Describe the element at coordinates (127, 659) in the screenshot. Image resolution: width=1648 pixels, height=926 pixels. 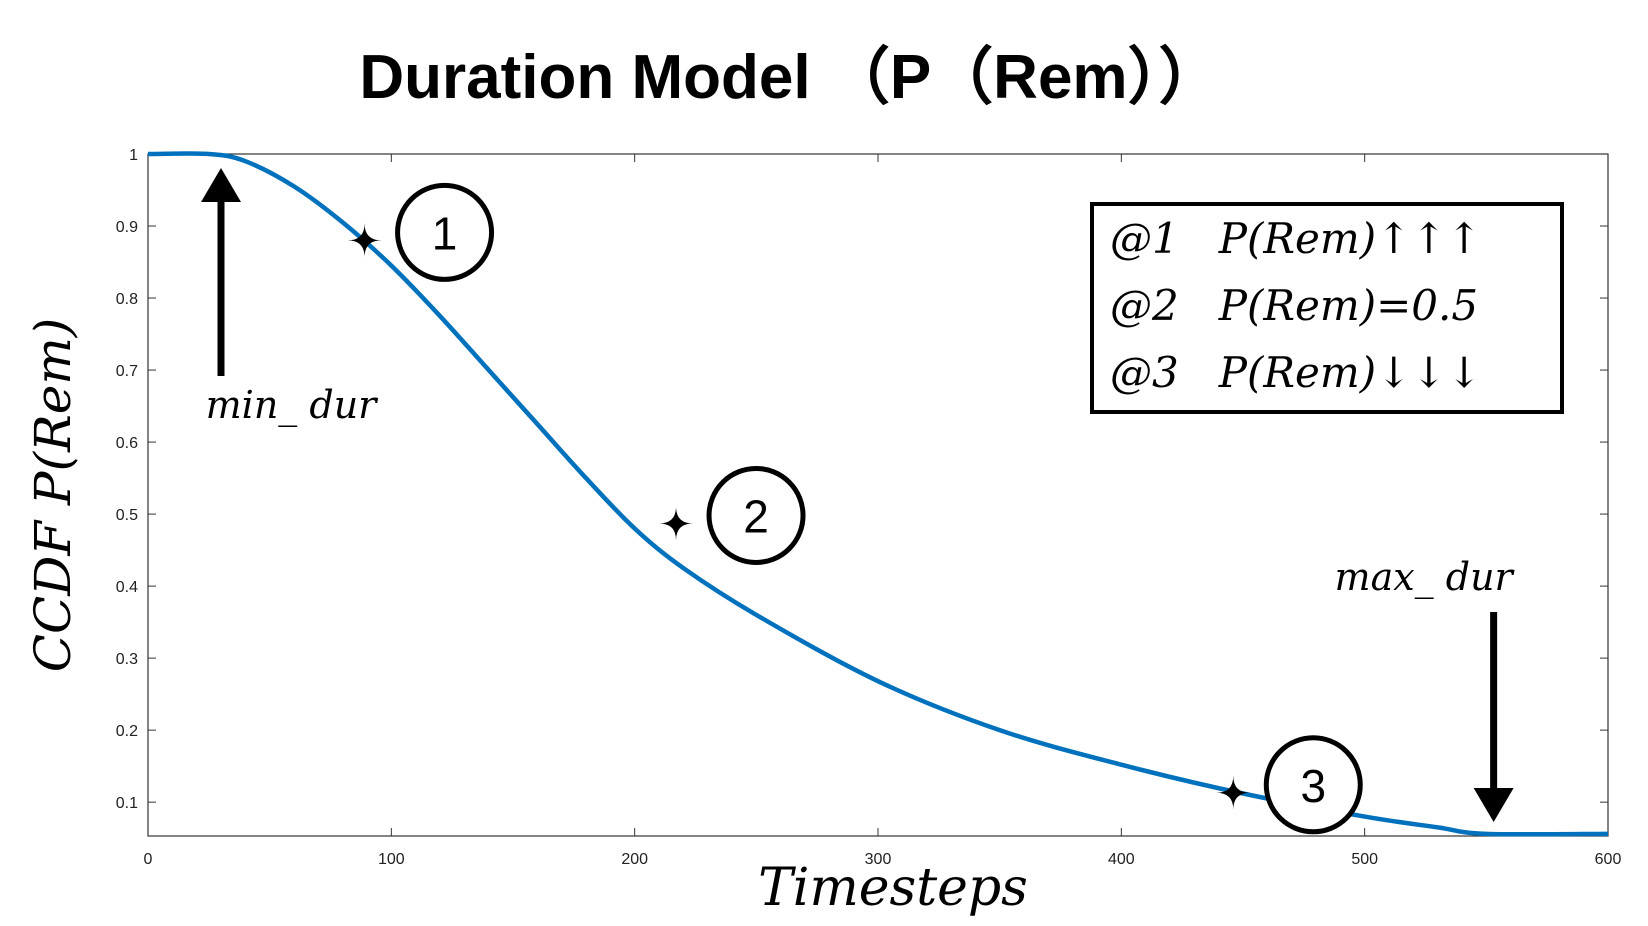
I see `y-tick-label: 0.3` at that location.